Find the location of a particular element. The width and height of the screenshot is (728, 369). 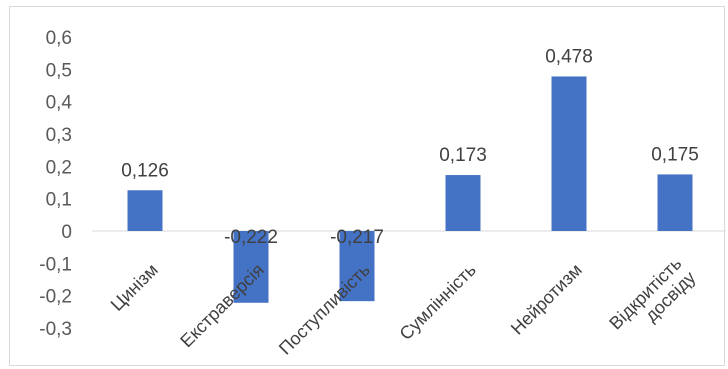

data-label: 0,173 is located at coordinates (463, 155).